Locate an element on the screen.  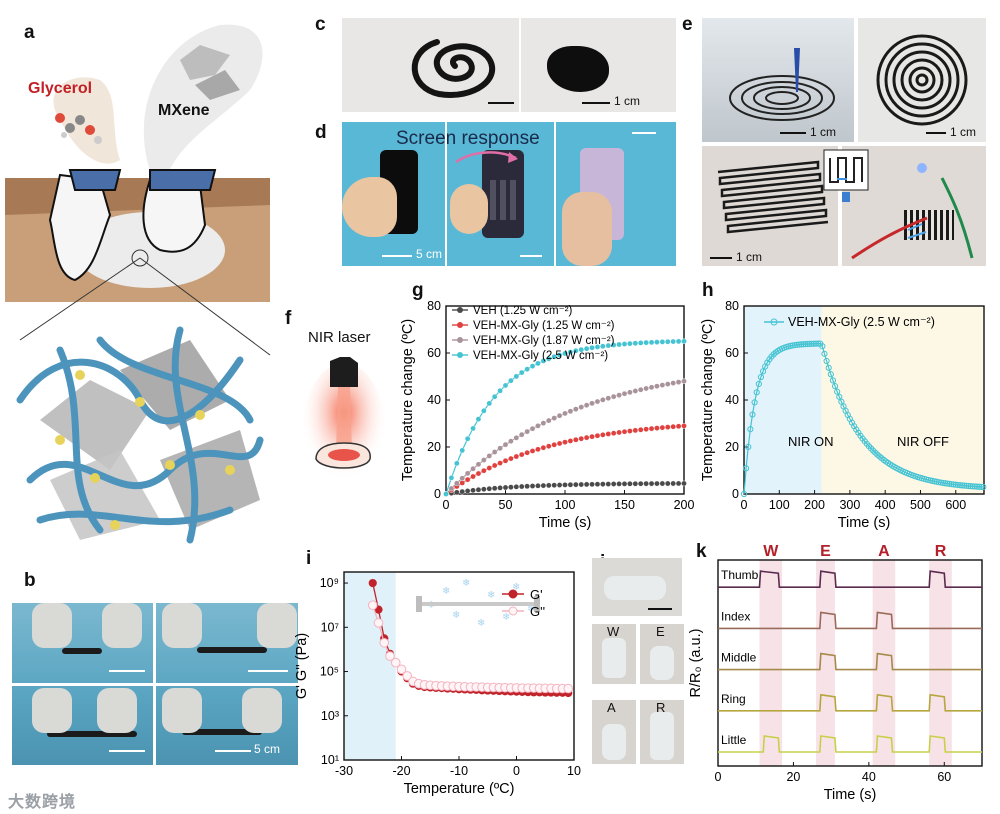
trace-middle is located at coordinates (850, 661).